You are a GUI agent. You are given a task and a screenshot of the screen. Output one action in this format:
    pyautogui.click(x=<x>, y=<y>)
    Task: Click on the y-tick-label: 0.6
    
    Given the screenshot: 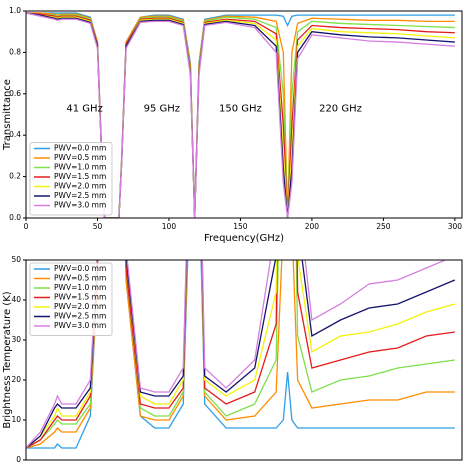 What is the action you would take?
    pyautogui.click(x=15, y=93)
    